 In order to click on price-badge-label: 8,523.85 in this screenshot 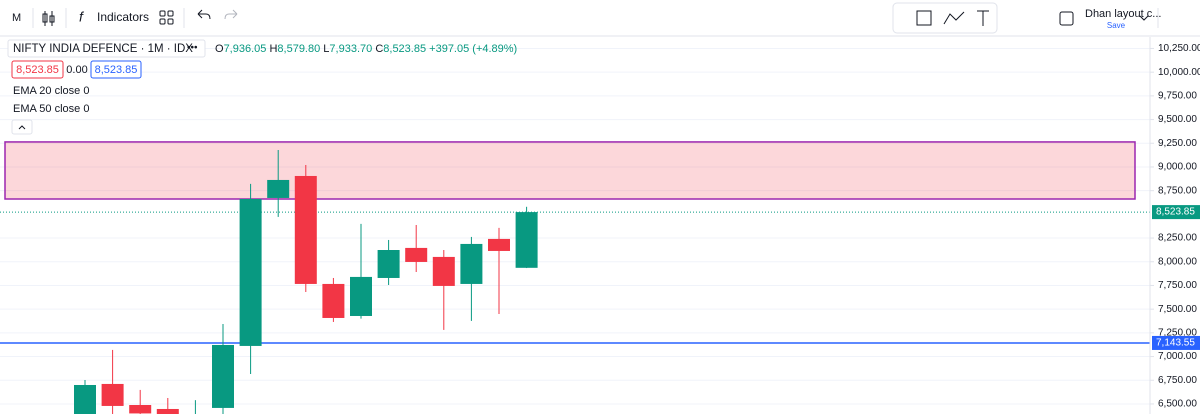, I will do `click(1175, 212)`.